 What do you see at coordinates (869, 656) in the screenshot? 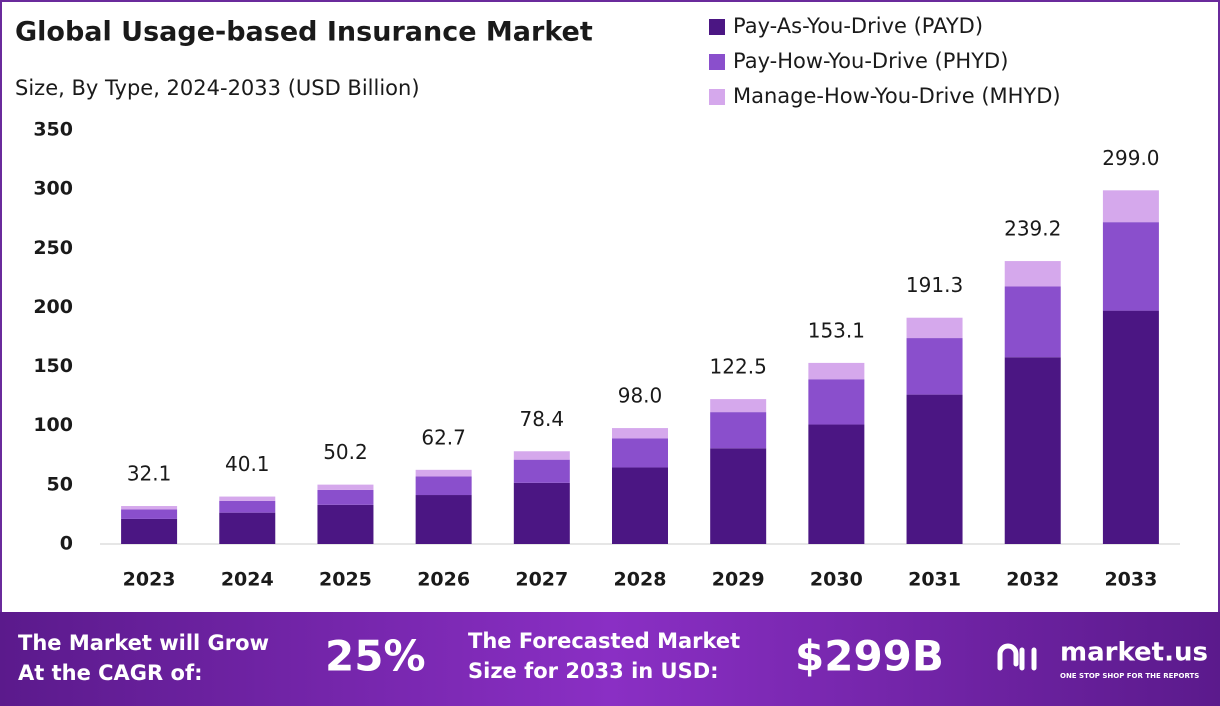
I see `footer-forecast-value: $299B` at bounding box center [869, 656].